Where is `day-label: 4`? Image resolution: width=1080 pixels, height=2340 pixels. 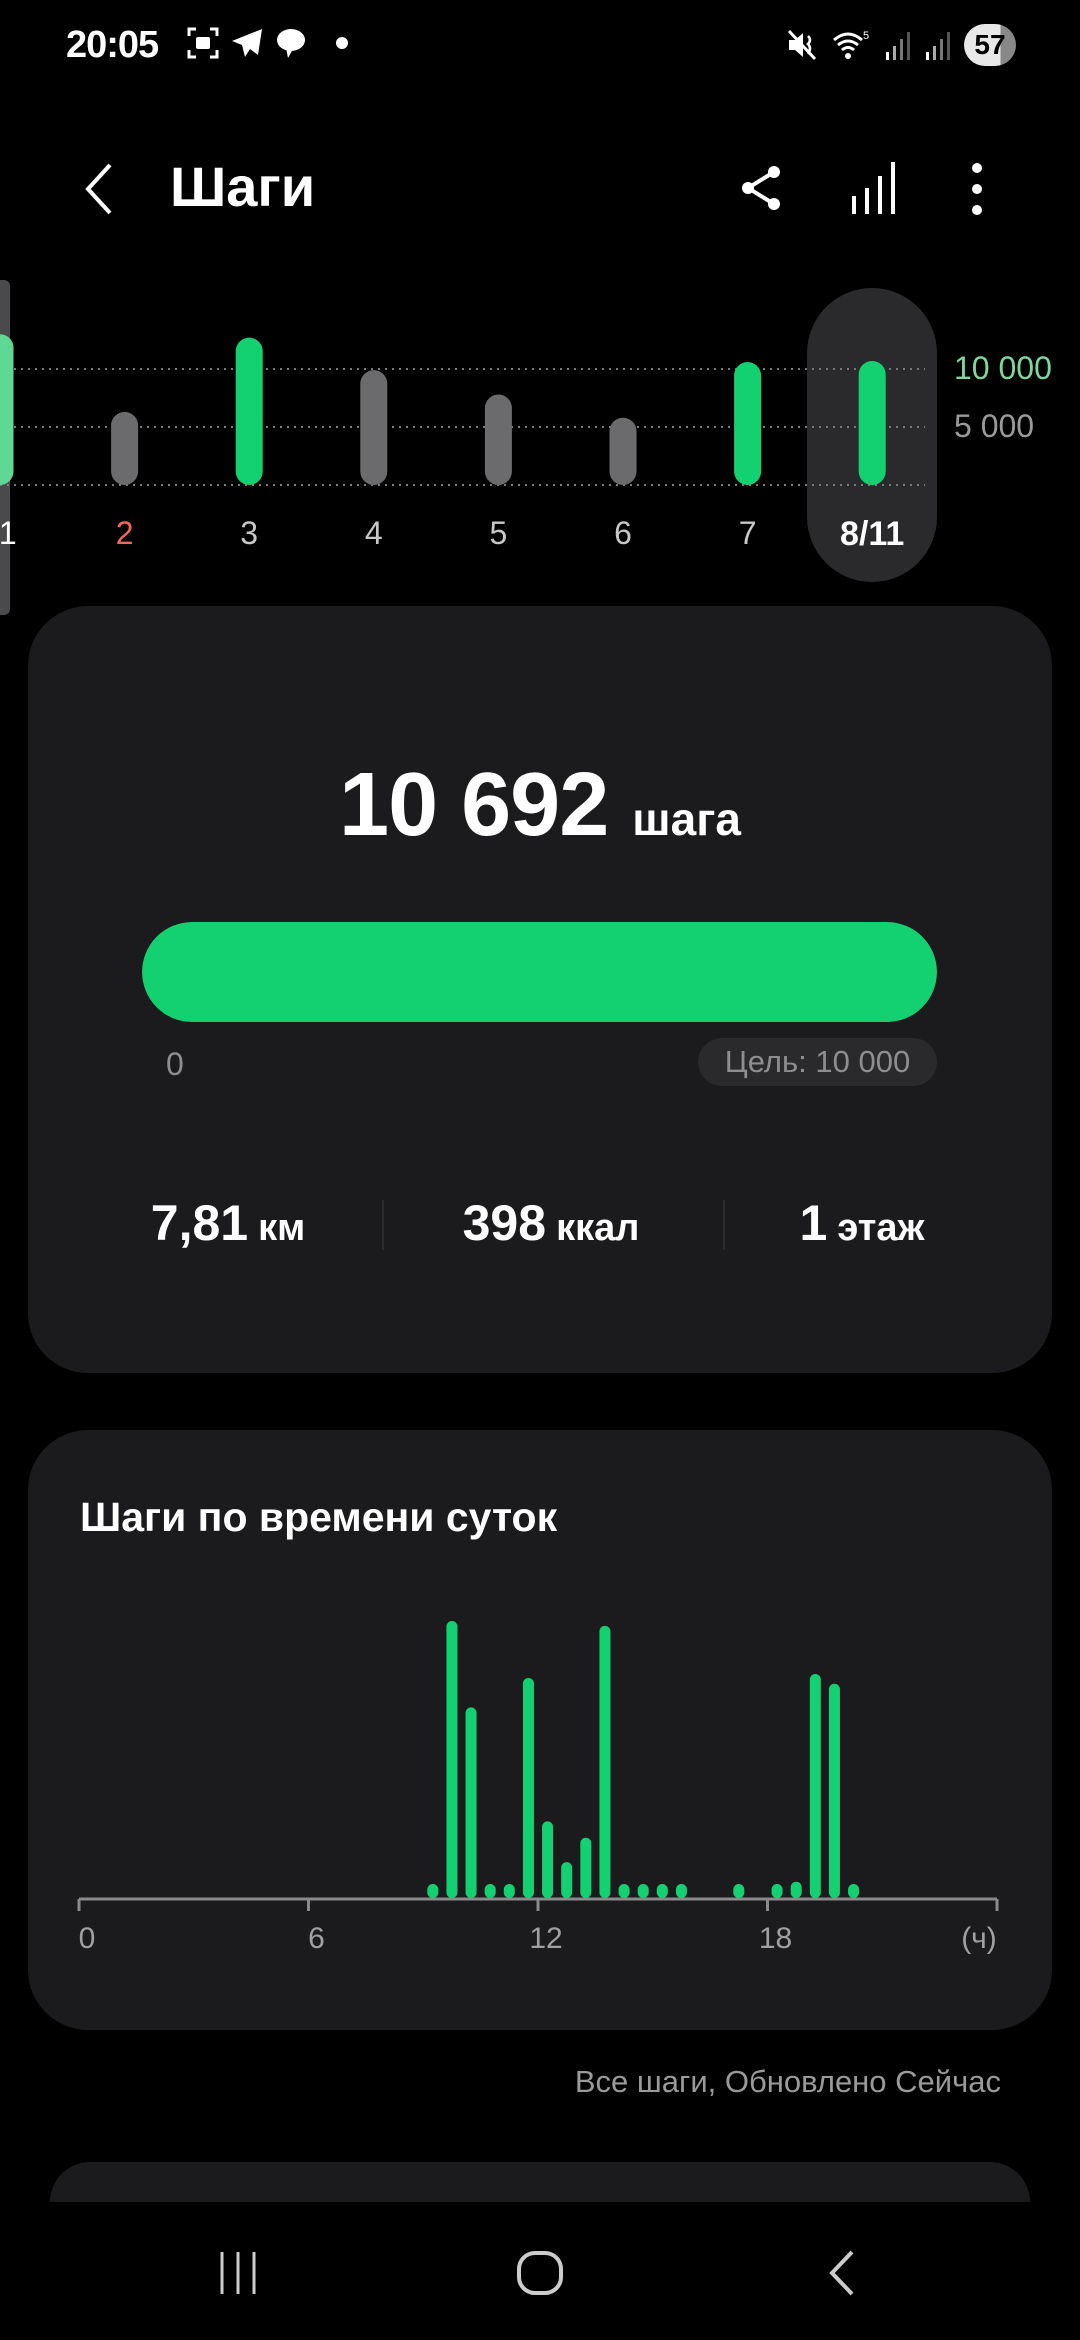
day-label: 4 is located at coordinates (373, 533).